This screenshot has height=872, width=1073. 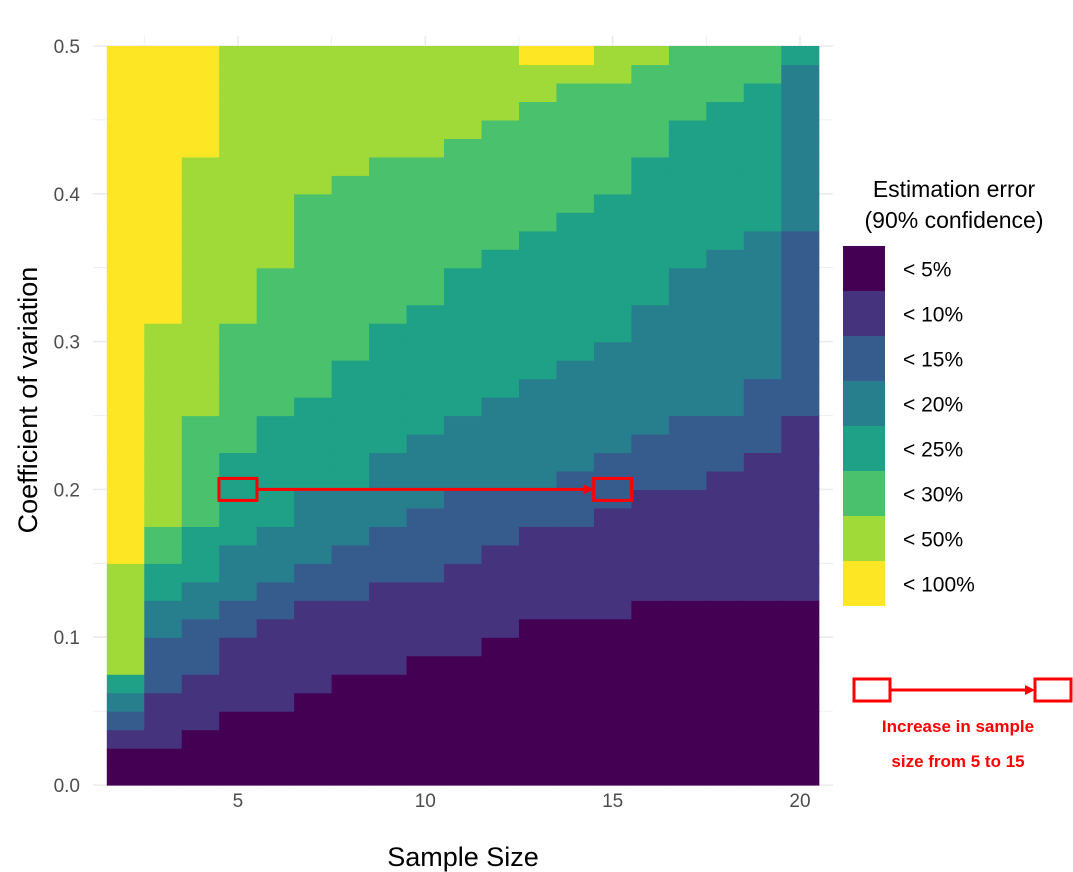 I want to click on legend-key-swatch, so click(x=864, y=538).